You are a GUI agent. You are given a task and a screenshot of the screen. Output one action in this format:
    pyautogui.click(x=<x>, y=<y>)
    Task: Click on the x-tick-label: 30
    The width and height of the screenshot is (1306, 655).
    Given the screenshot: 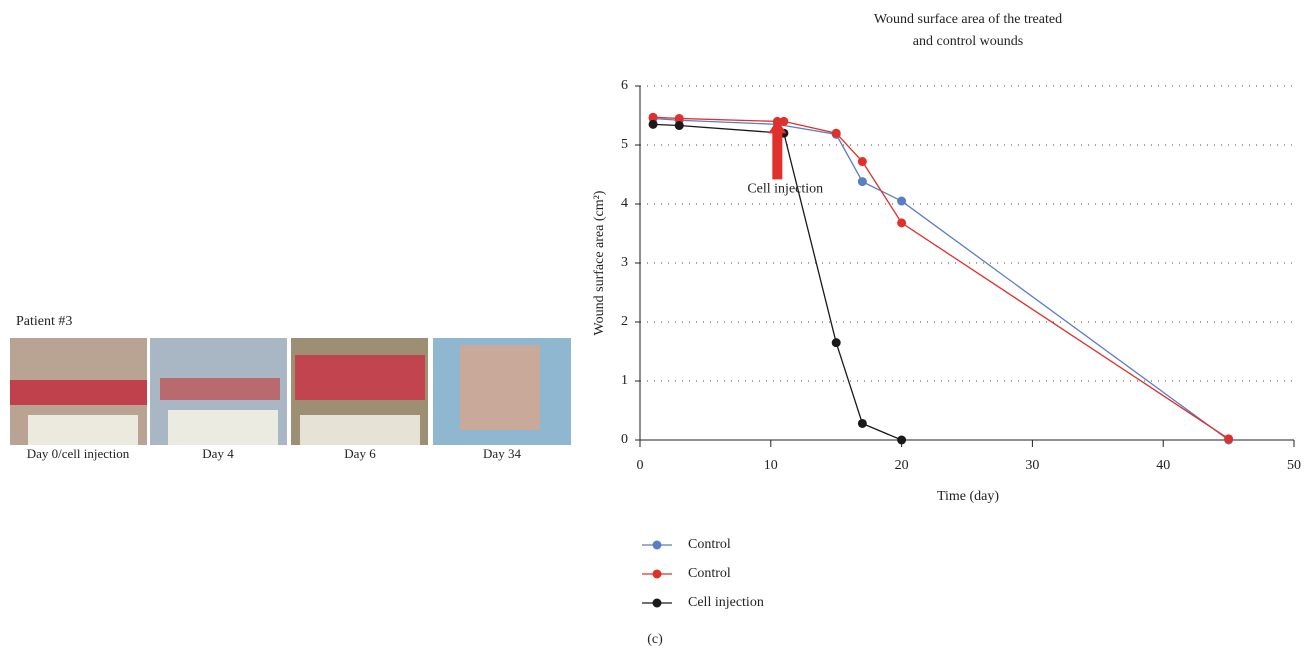 What is the action you would take?
    pyautogui.click(x=1032, y=465)
    